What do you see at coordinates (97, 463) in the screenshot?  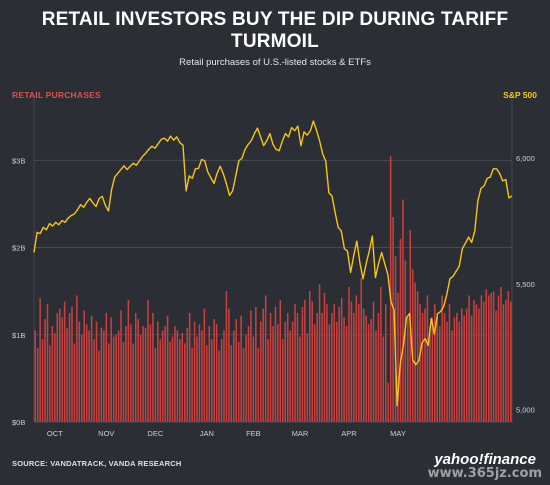 I see `source-note: SOURCE: VANDATRACK, VANDA RESEARCH` at bounding box center [97, 463].